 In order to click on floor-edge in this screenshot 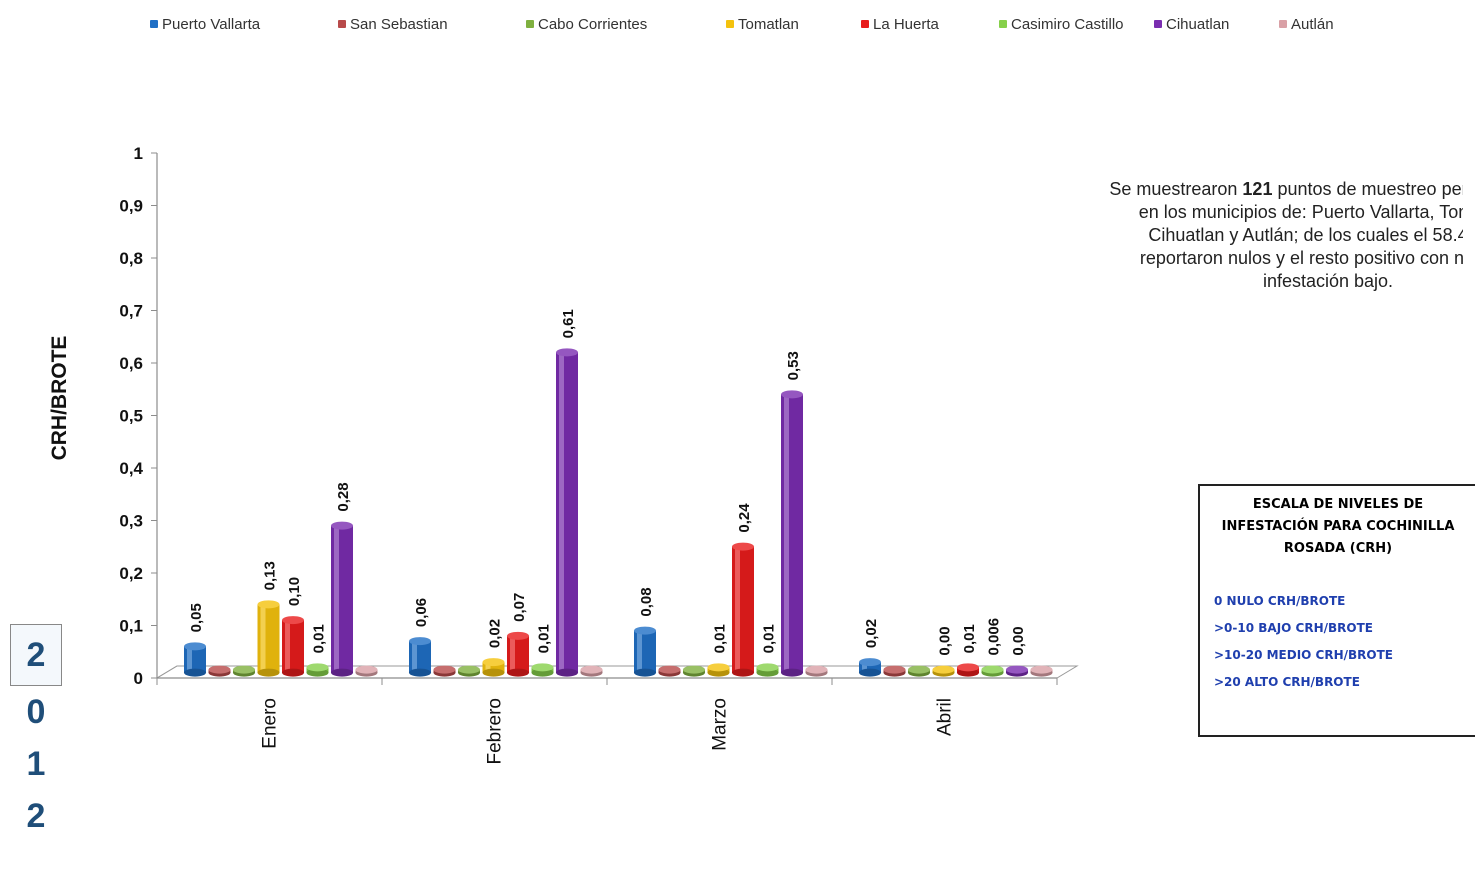, I will do `click(167, 672)`.